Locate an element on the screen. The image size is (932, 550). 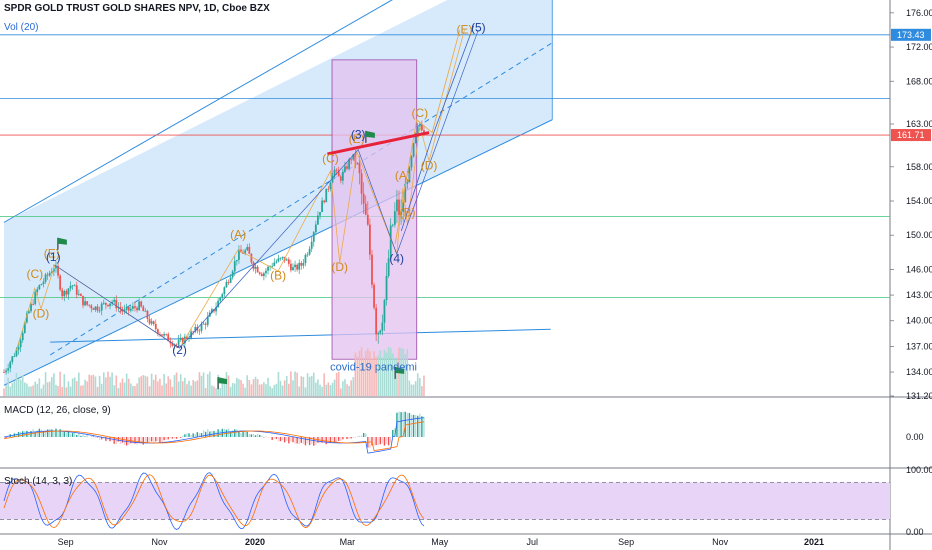
time-tick-label: Jul is located at coordinates (532, 542).